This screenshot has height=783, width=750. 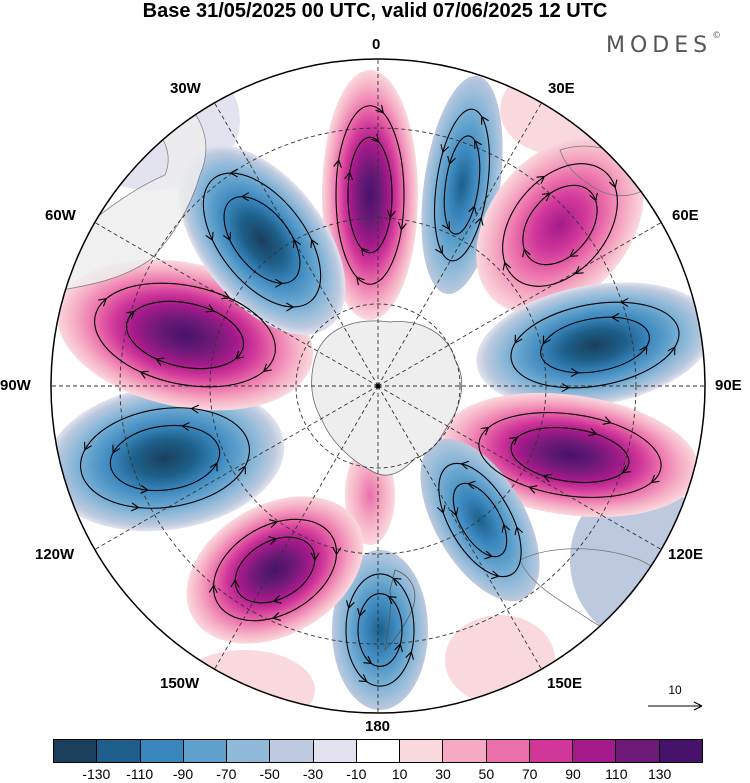 I want to click on colorbar-tick-label: 110, so click(x=616, y=774).